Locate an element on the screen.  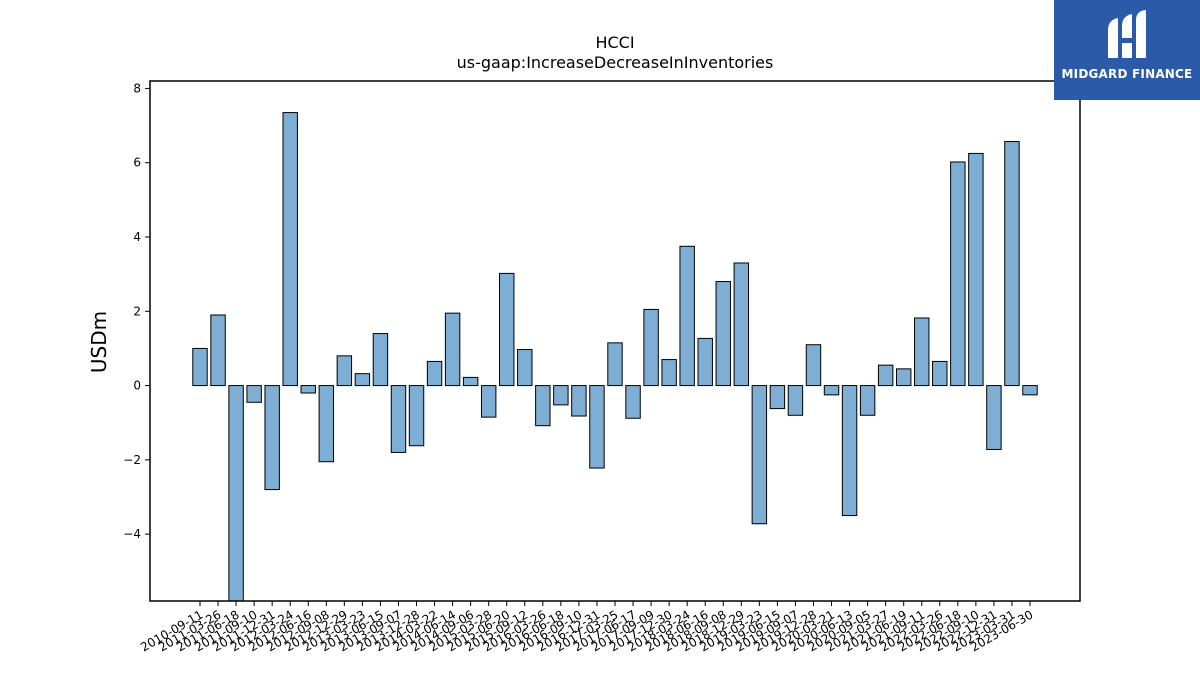
y-axis-ticks: −4 −2 0 2 4 6 8 is located at coordinates (136, 311).